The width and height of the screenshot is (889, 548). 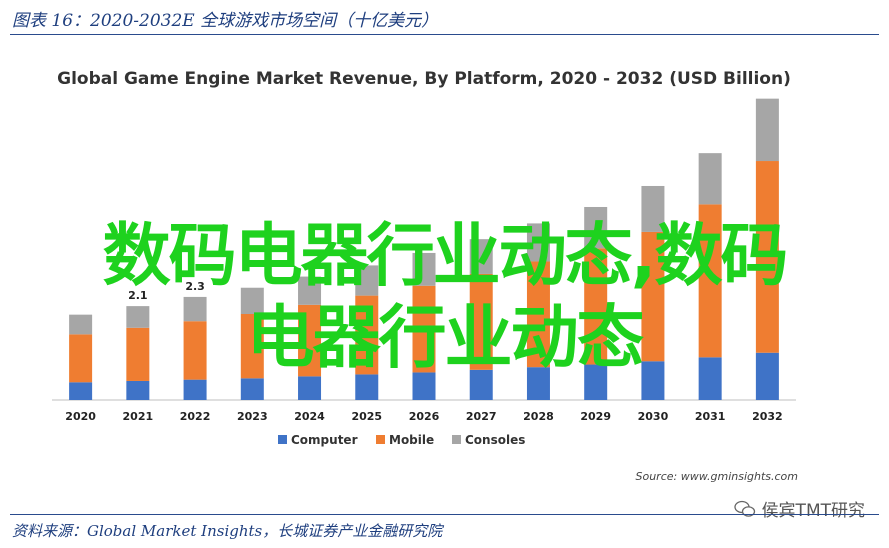 What do you see at coordinates (252, 300) in the screenshot?
I see `bar-segment-consoles-2023` at bounding box center [252, 300].